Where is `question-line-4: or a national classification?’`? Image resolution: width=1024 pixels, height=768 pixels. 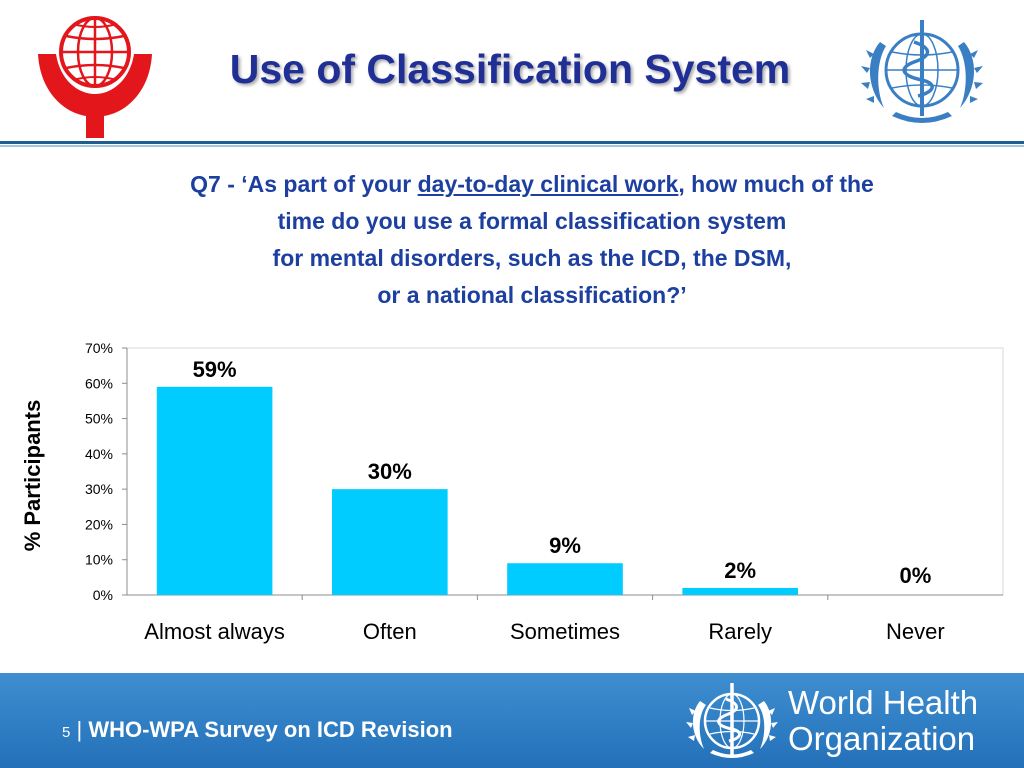 question-line-4: or a national classification?’ is located at coordinates (532, 295).